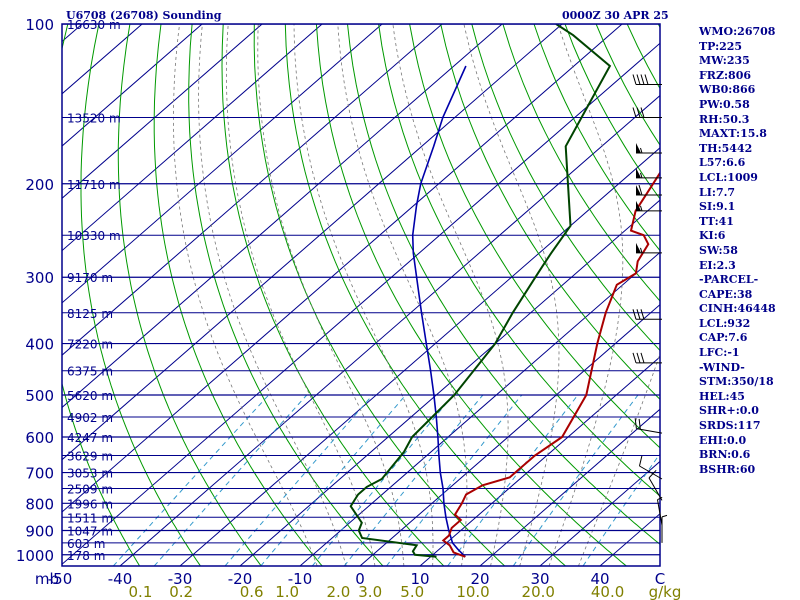 This screenshot has height=600, width=800. What do you see at coordinates (719, 353) in the screenshot?
I see `sounding-index-item: LFC:-1` at bounding box center [719, 353].